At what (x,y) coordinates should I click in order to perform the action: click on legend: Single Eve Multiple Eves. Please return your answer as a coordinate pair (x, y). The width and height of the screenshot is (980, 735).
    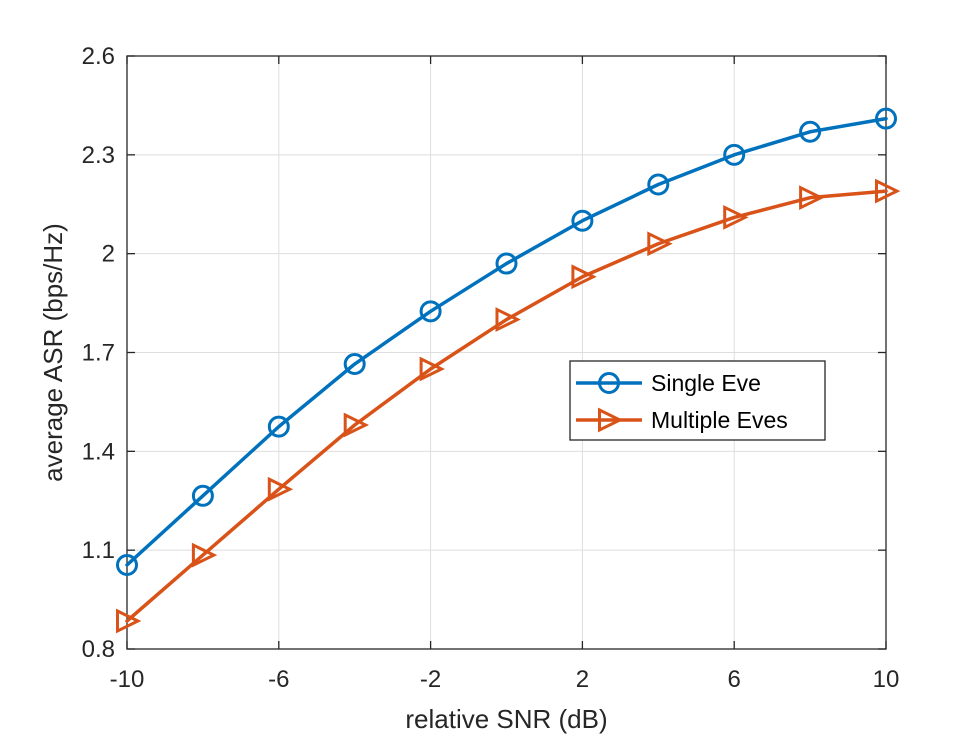
    Looking at the image, I should click on (697, 400).